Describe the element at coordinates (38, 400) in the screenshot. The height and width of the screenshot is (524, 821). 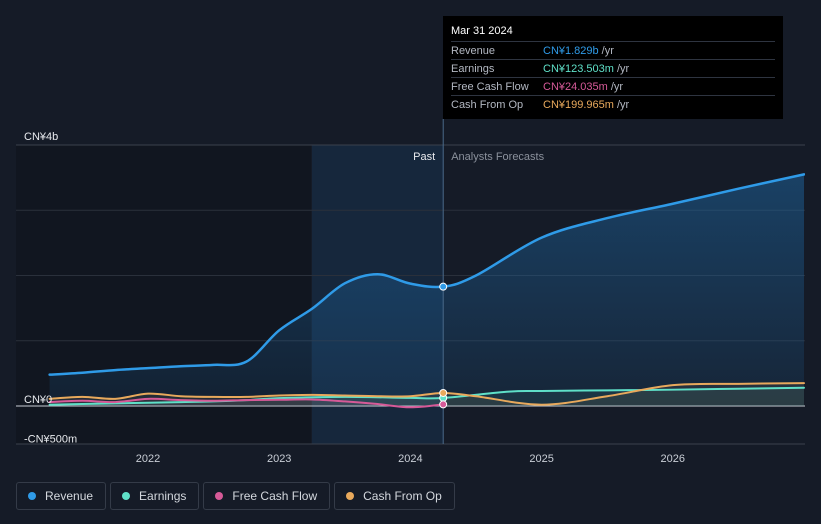
I see `y-tick-label: CN¥0` at that location.